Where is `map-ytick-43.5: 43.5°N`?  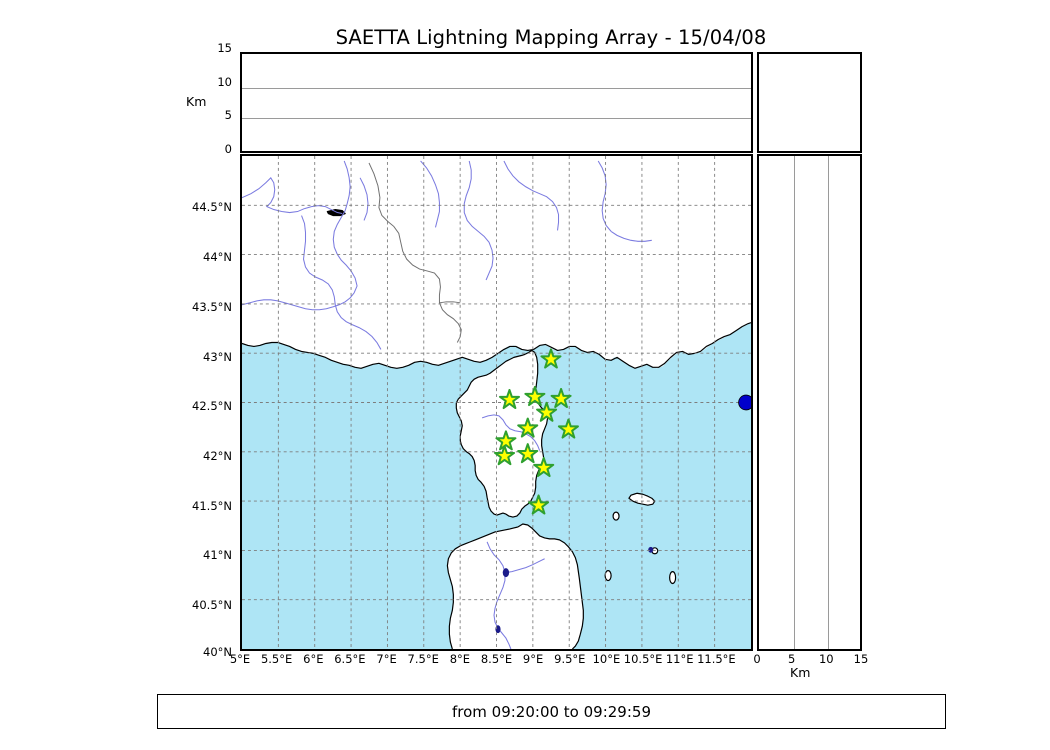 map-ytick-43.5: 43.5°N is located at coordinates (212, 306).